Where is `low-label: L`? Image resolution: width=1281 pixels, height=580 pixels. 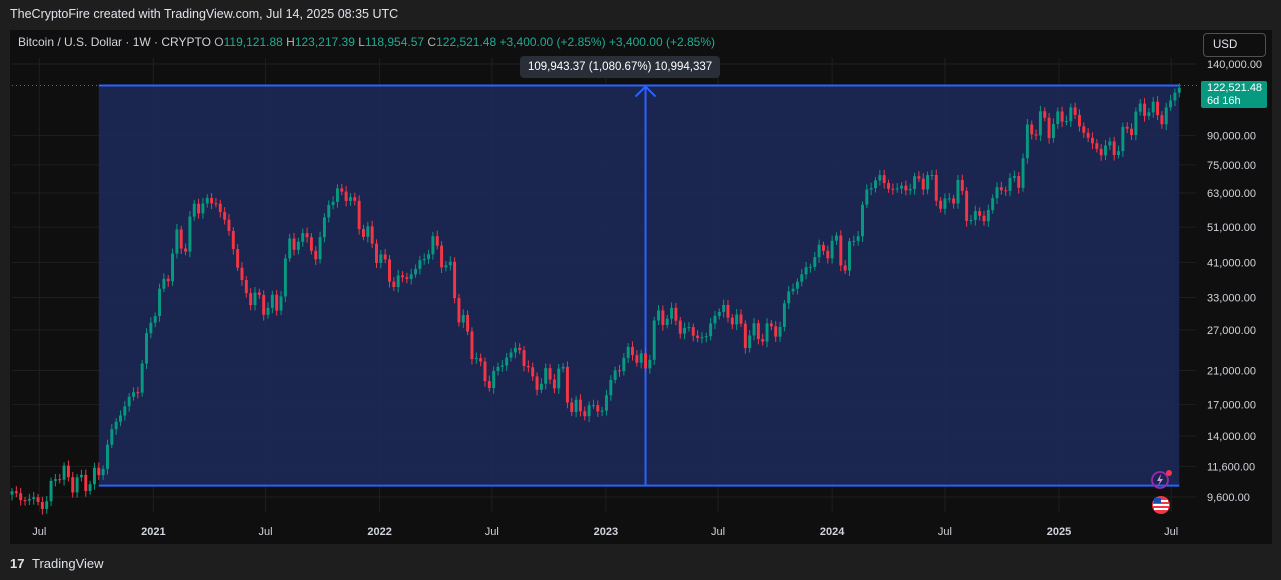 low-label: L is located at coordinates (361, 42).